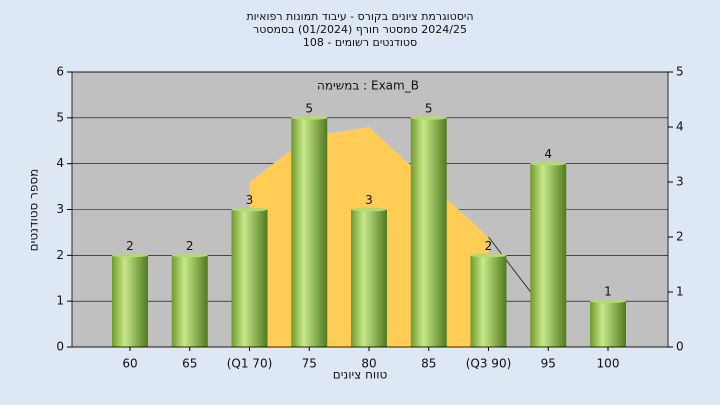 The height and width of the screenshot is (405, 720). What do you see at coordinates (129, 364) in the screenshot?
I see `x-tick-label: 60` at bounding box center [129, 364].